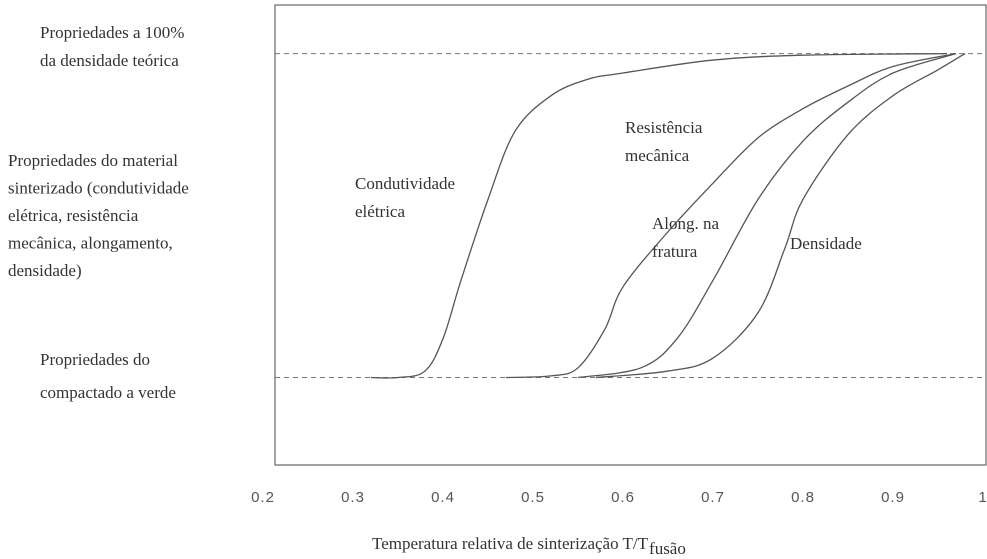 The width and height of the screenshot is (987, 559). I want to click on y-tick-label: Propriedades a 100% da densidade teórica, so click(112, 46).